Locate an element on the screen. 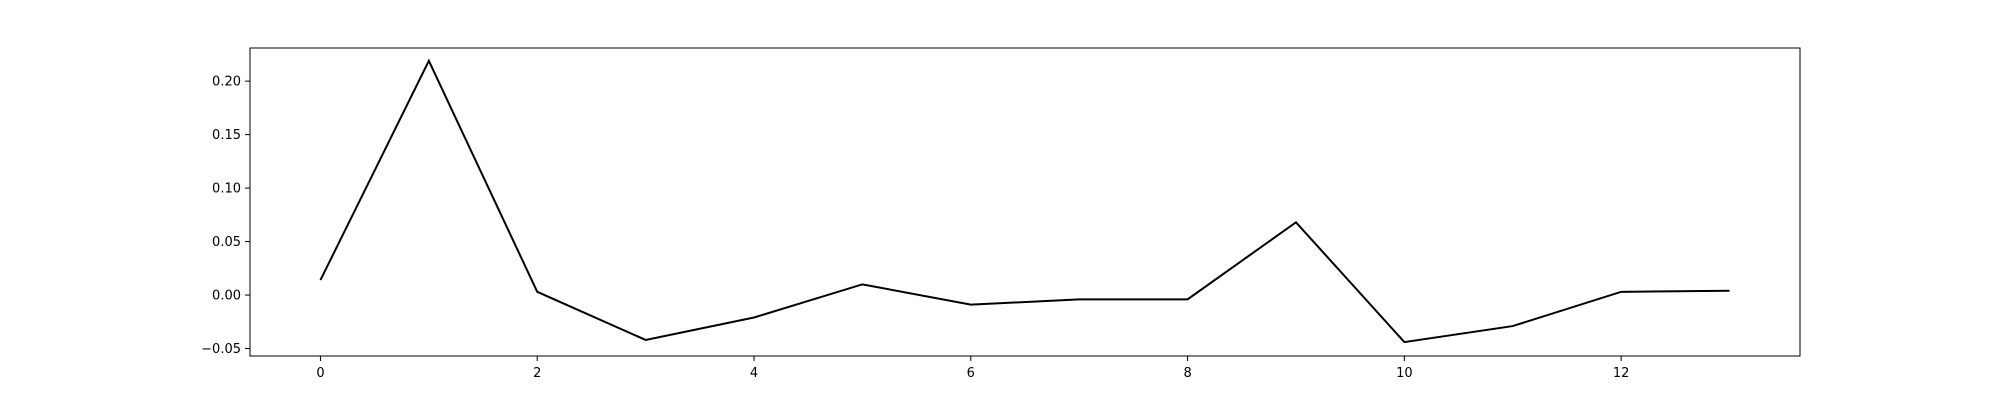 The image size is (2000, 400). y-tick-label: 0.10 is located at coordinates (226, 189).